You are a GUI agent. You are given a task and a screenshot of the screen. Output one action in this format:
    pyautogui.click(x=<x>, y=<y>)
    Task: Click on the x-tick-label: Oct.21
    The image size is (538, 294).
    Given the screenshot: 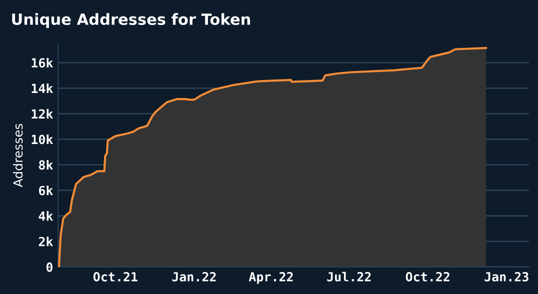 What is the action you would take?
    pyautogui.click(x=115, y=277)
    